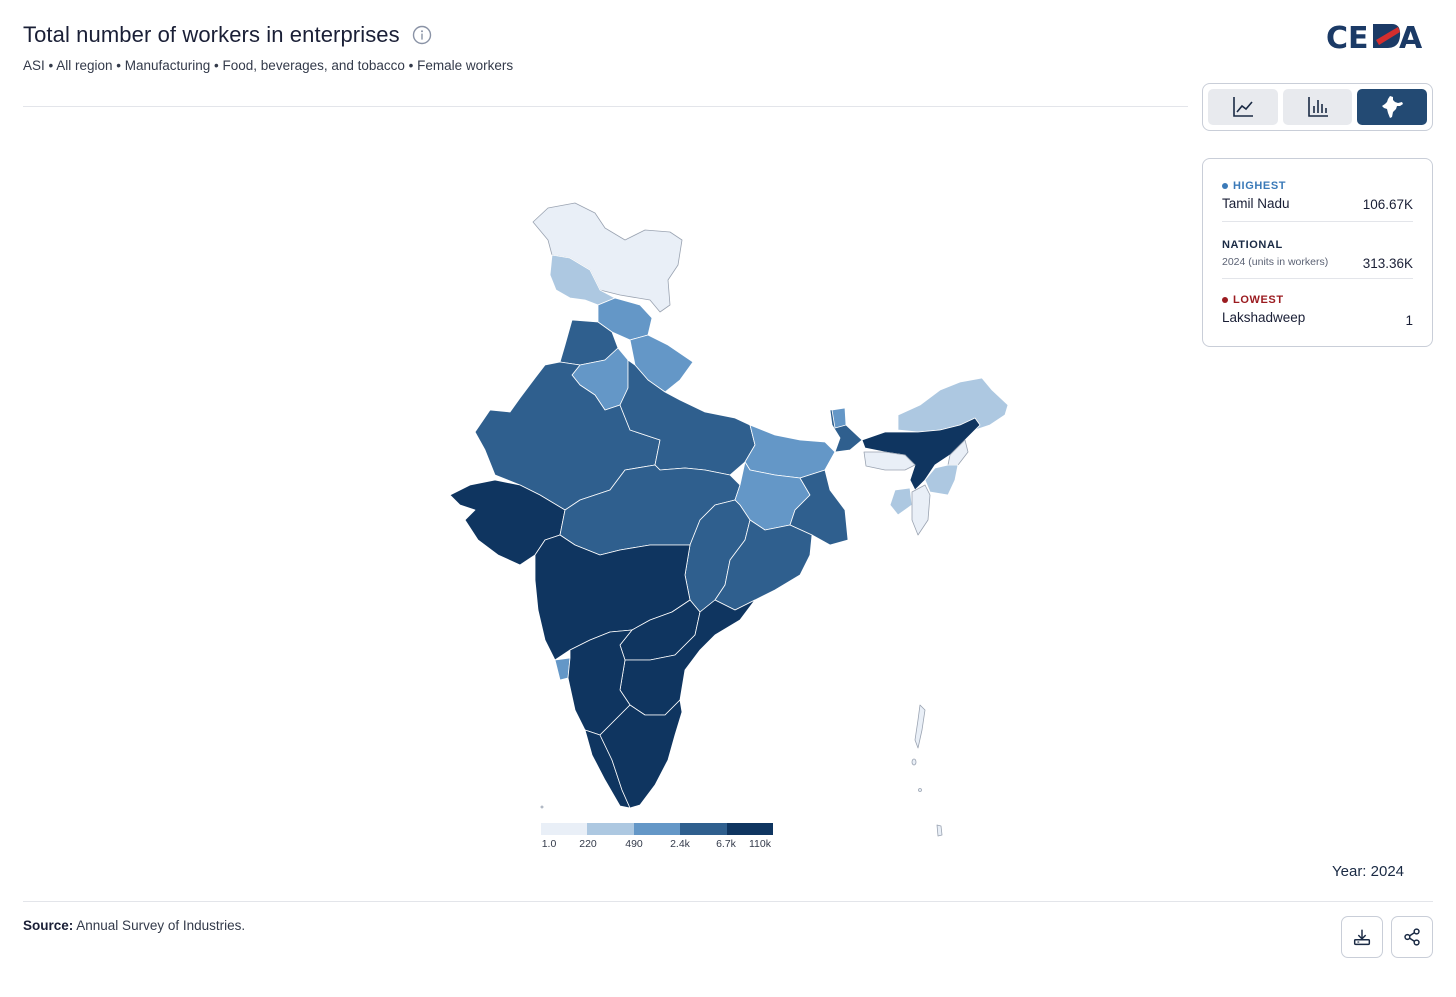 This screenshot has width=1456, height=997. Describe the element at coordinates (920, 726) in the screenshot. I see `region-andaman-nicobar` at that location.